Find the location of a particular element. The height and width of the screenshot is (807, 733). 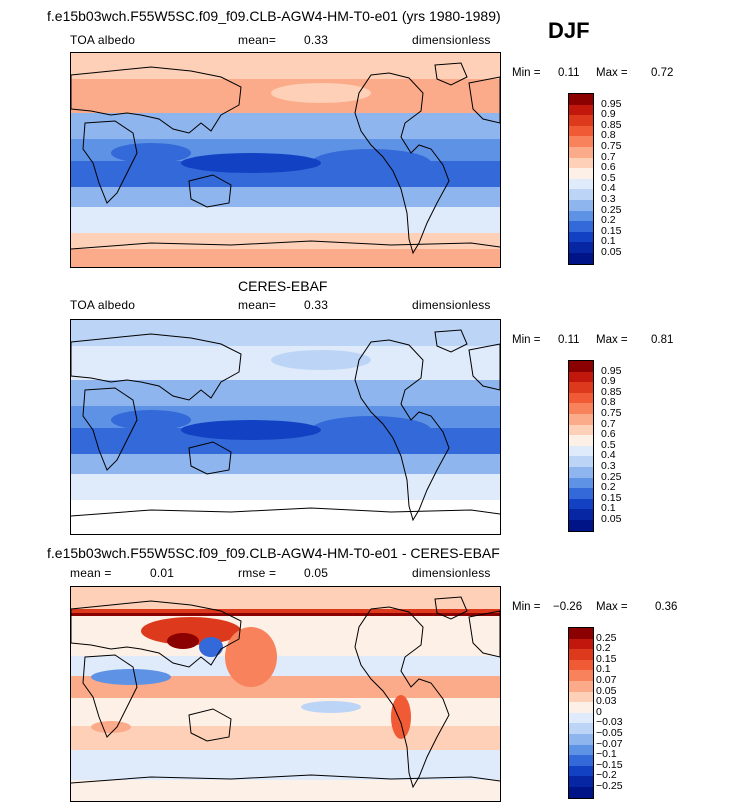

colorbar-tick-label: 0.2 is located at coordinates (608, 487).